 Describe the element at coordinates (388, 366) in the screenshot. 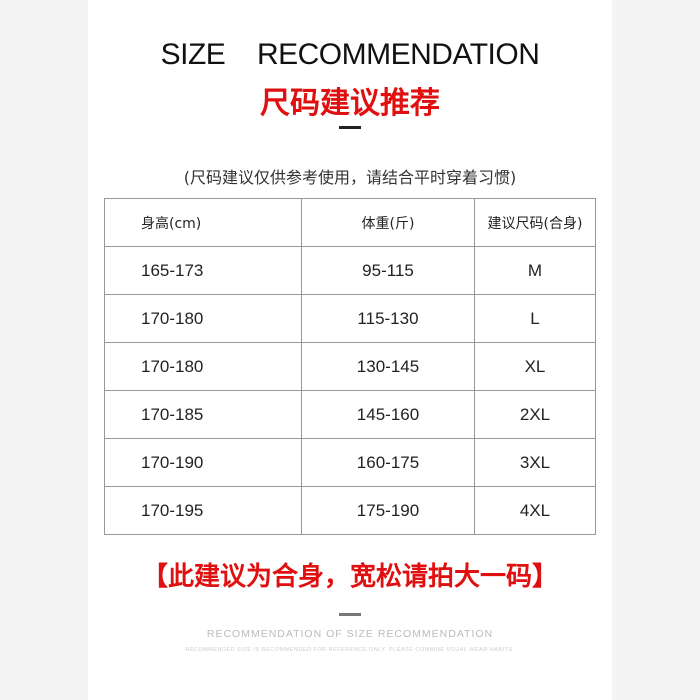

I see `table-cell: 130-145` at that location.